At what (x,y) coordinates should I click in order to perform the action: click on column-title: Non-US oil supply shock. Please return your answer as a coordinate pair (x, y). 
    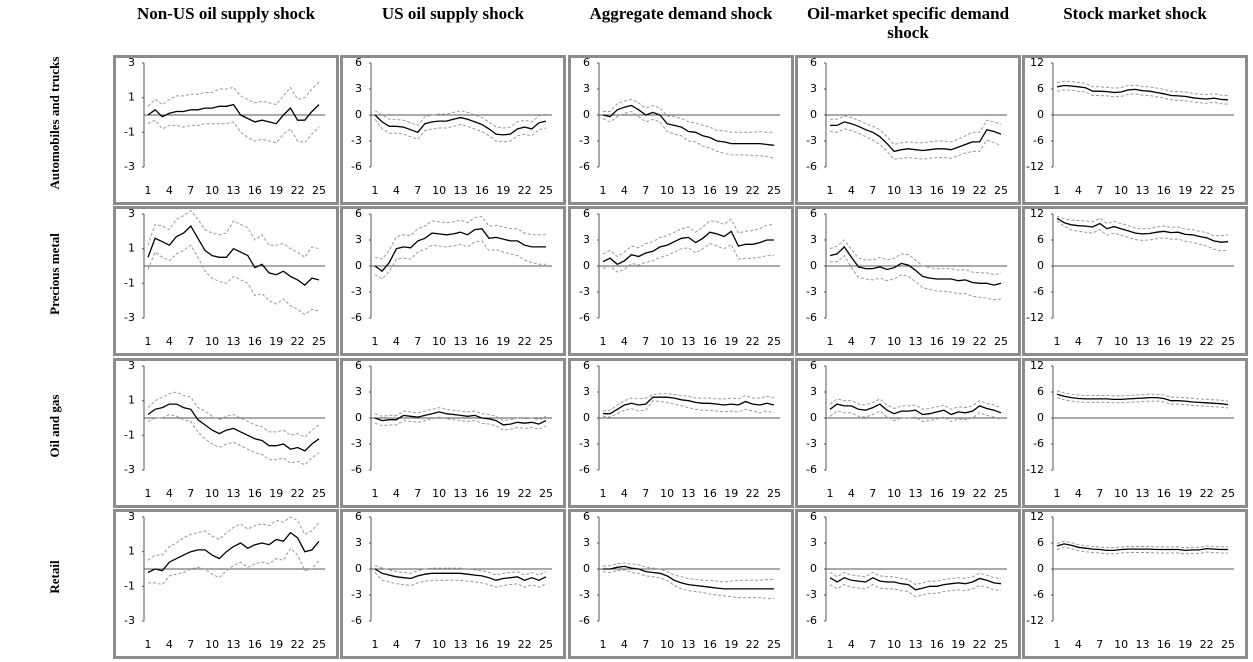
    Looking at the image, I should click on (226, 13).